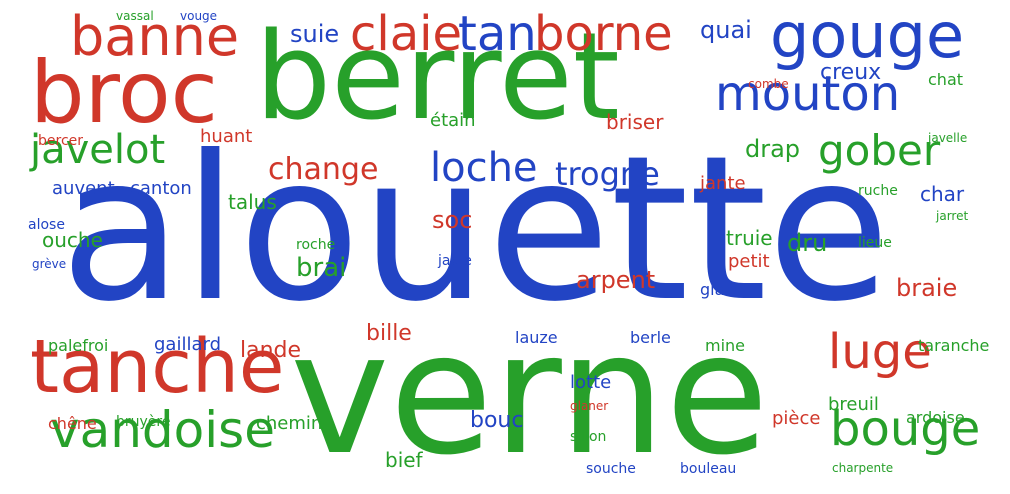  Describe the element at coordinates (942, 194) in the screenshot. I see `word-char: char` at that location.